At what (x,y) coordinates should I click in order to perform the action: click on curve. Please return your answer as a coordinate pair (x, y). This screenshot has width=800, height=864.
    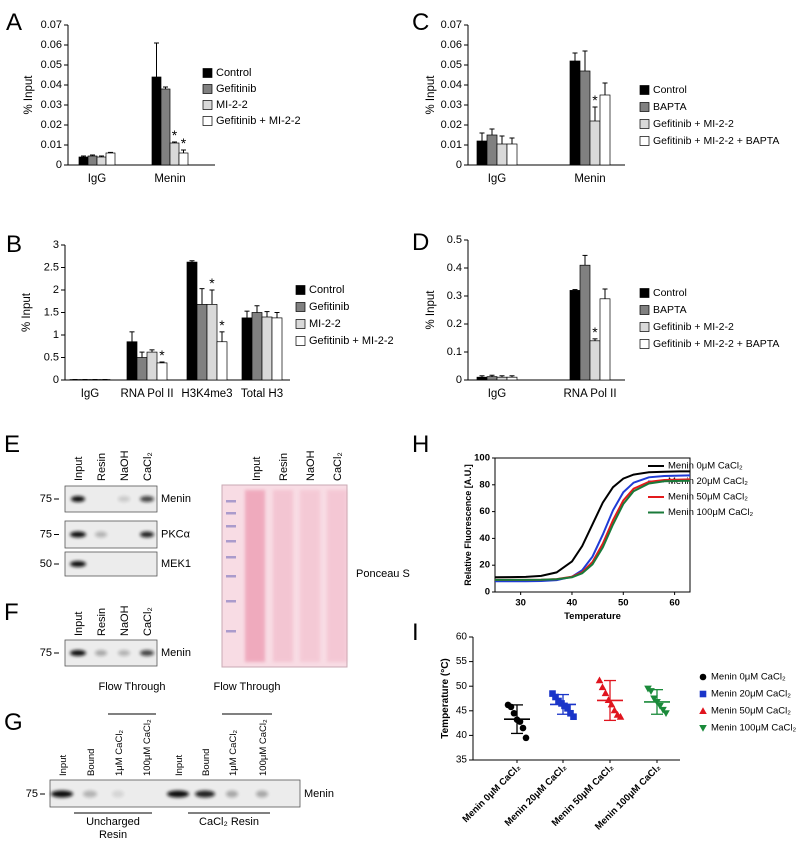
    Looking at the image, I should click on (592, 524).